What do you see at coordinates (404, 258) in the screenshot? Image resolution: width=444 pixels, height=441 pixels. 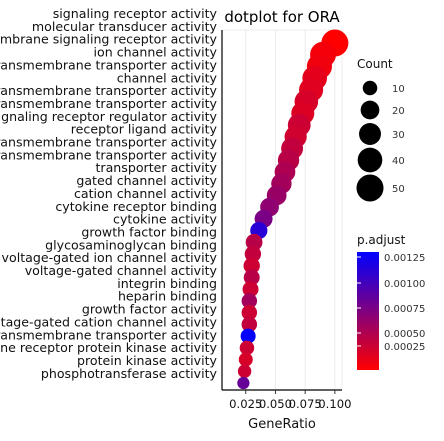 I see `color-legend-label: 0.00125` at bounding box center [404, 258].